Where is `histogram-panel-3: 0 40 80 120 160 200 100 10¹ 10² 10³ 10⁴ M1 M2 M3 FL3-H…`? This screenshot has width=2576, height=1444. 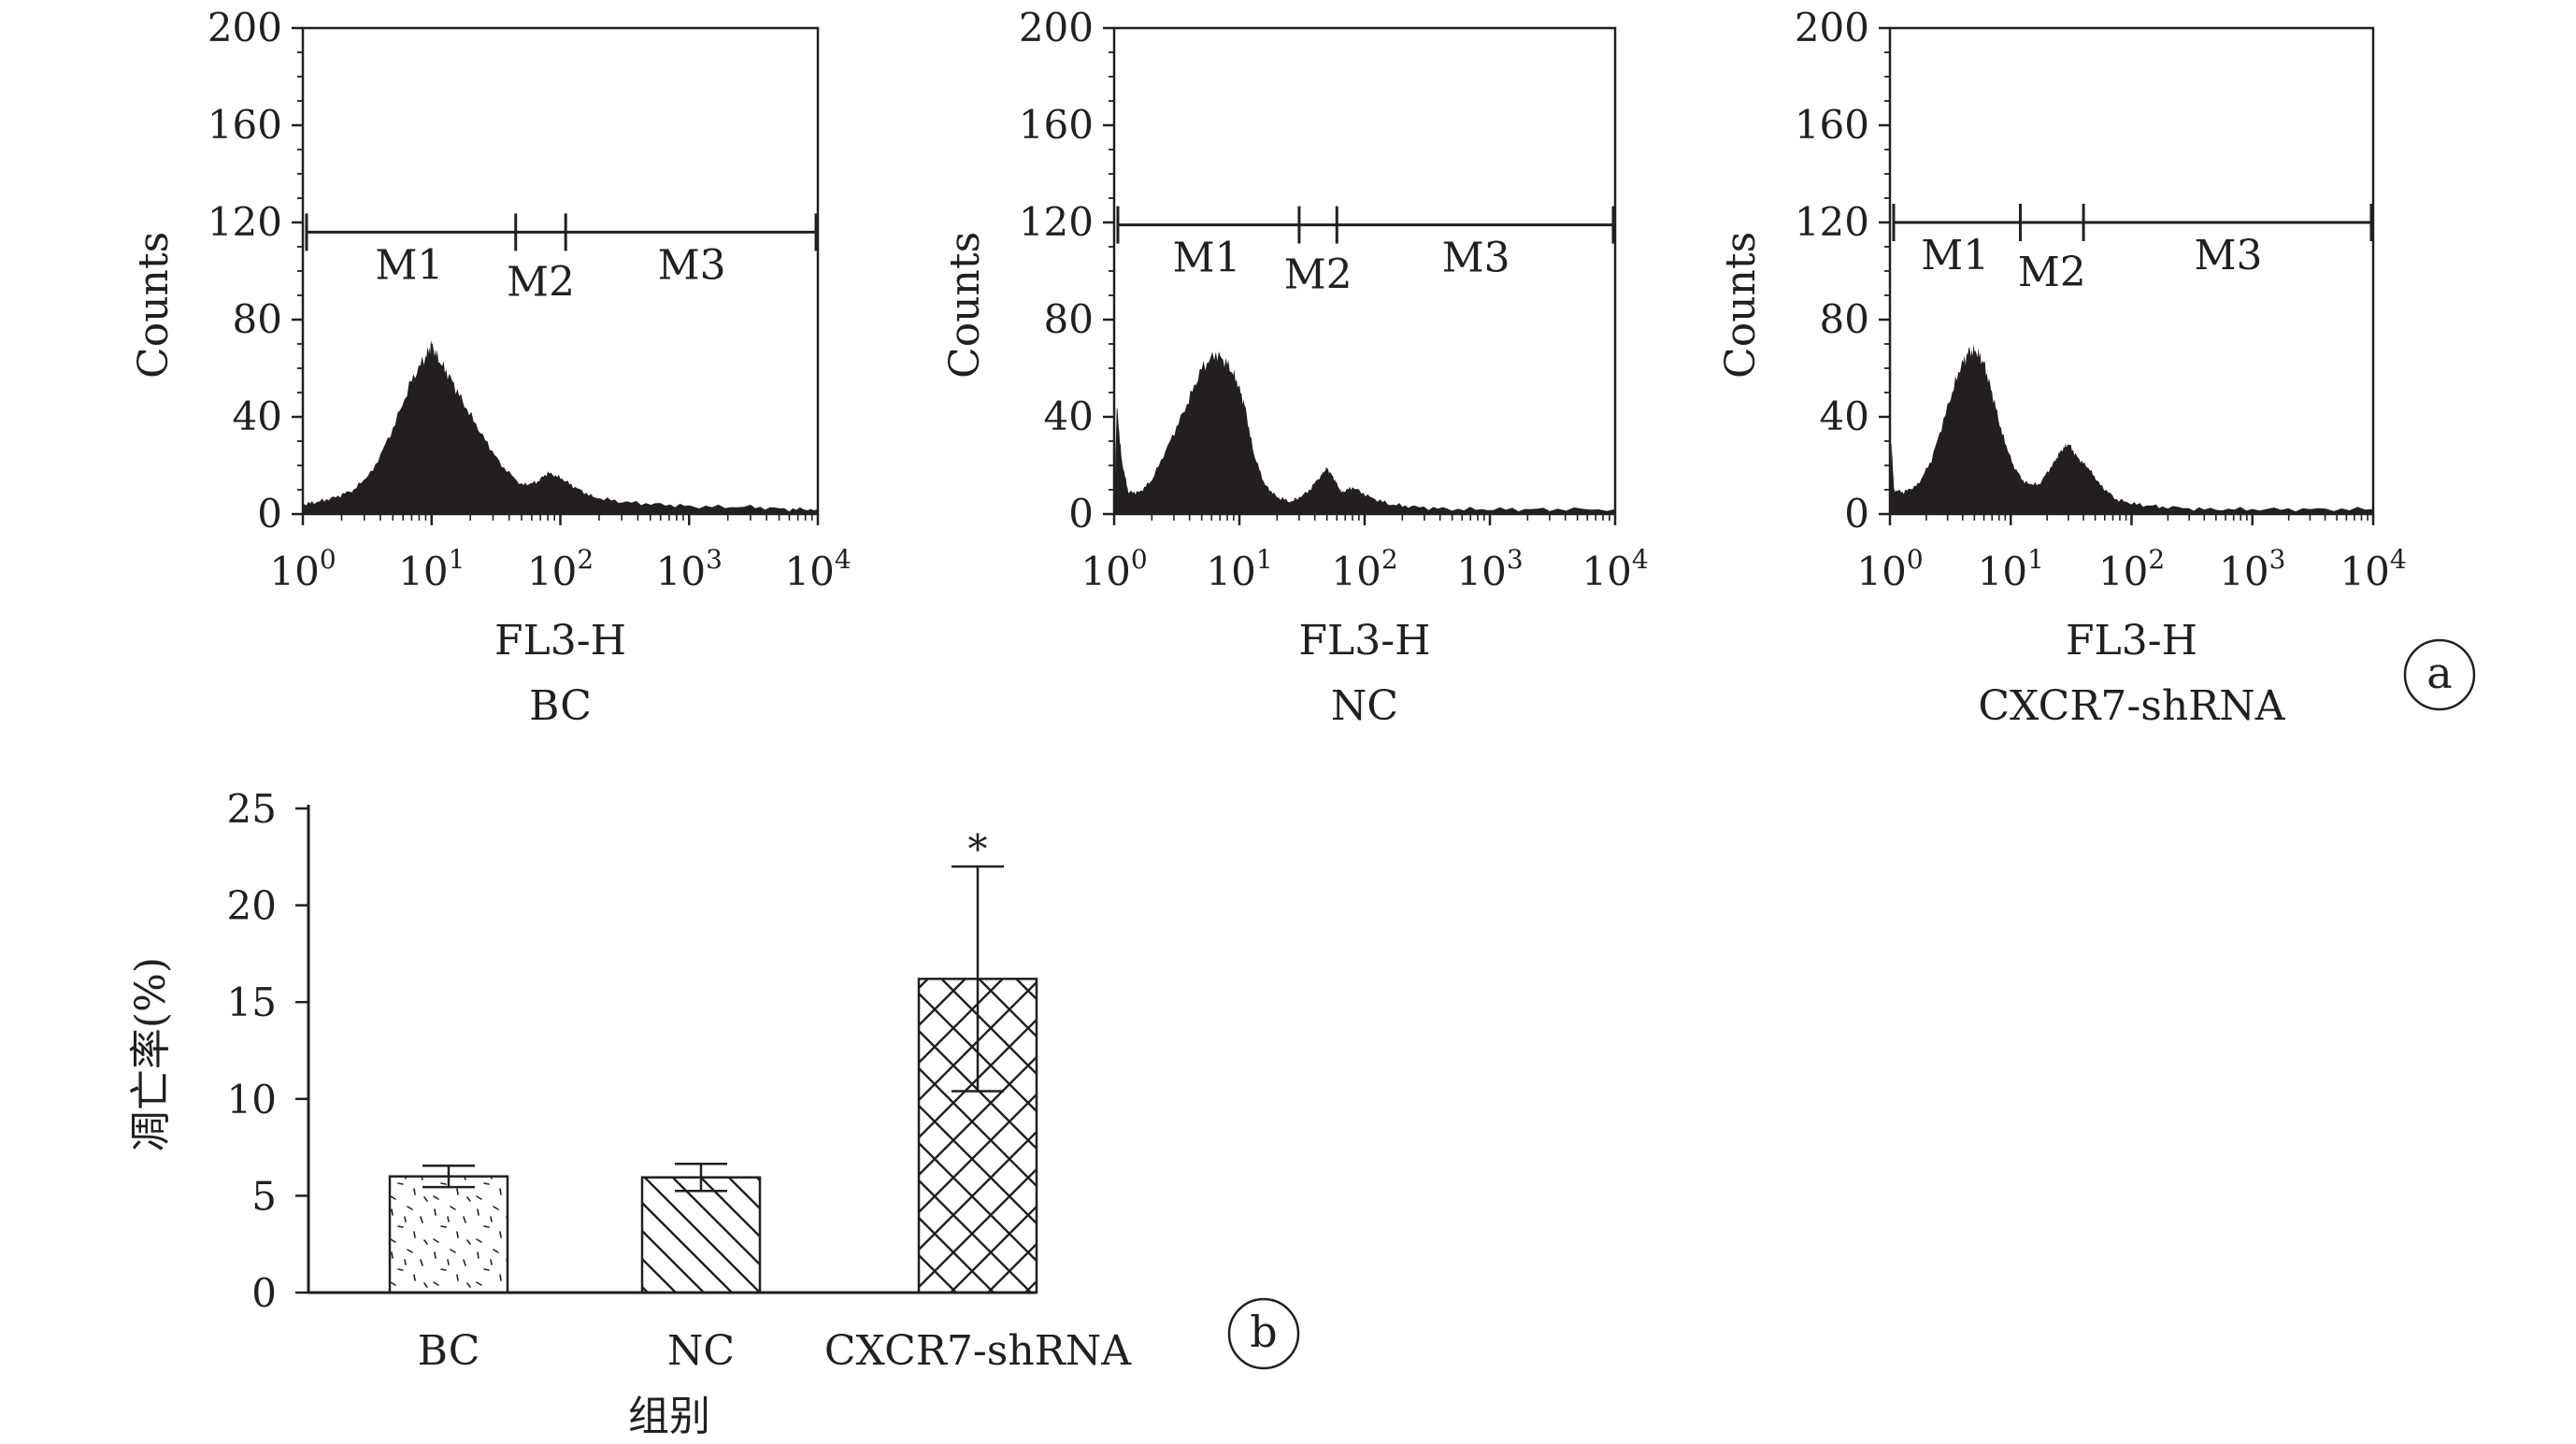
histogram-panel-3: 0 40 80 120 160 200 100 10¹ 10² 10³ 10⁴ M1 M2 M3 FL3-H… is located at coordinates (2062, 367).